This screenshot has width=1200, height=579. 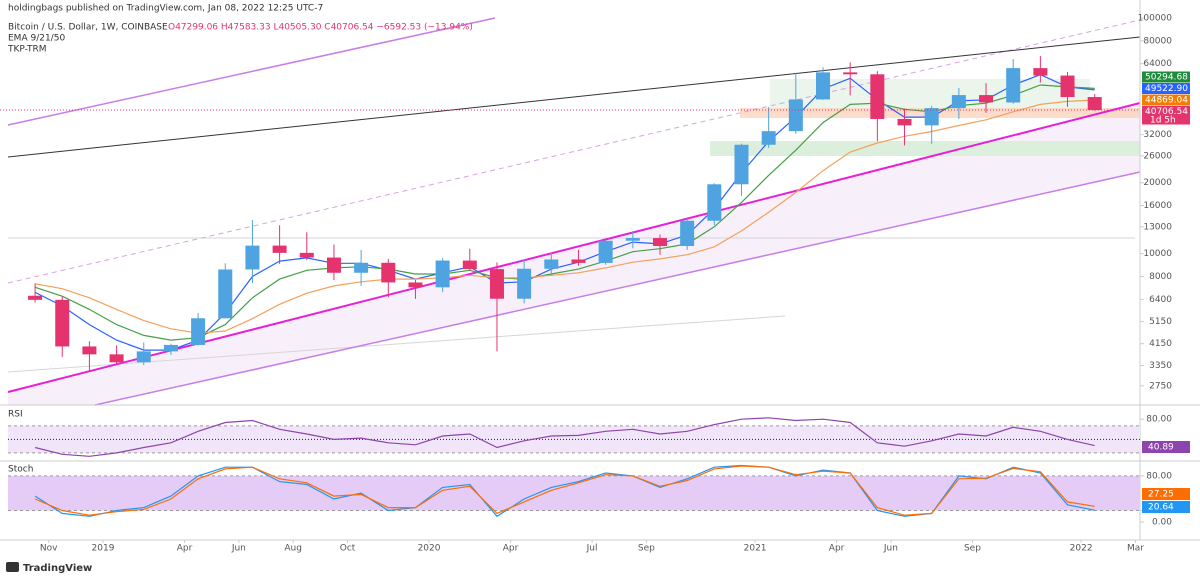 What do you see at coordinates (1160, 344) in the screenshot?
I see `y-tick-label: 4150` at bounding box center [1160, 344].